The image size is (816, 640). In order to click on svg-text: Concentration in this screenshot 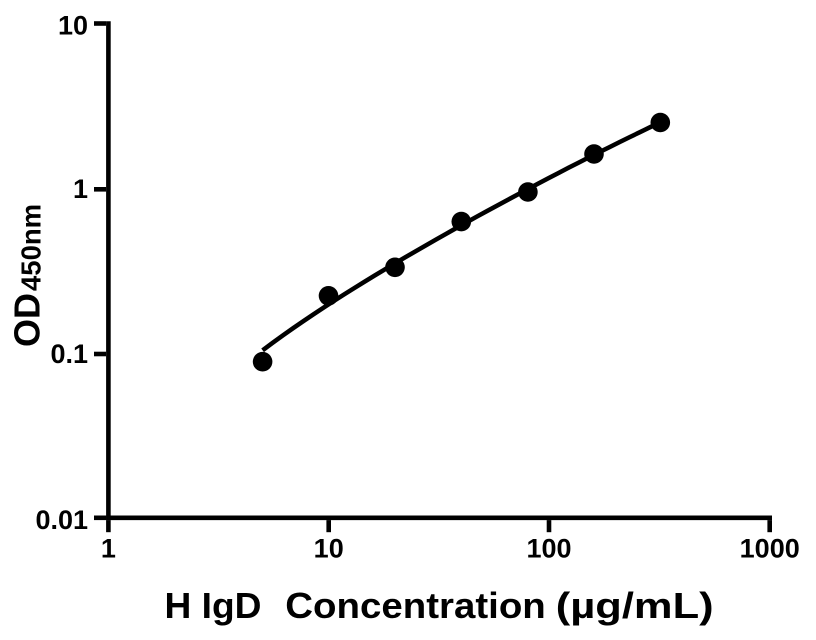, I will do `click(415, 605)`.